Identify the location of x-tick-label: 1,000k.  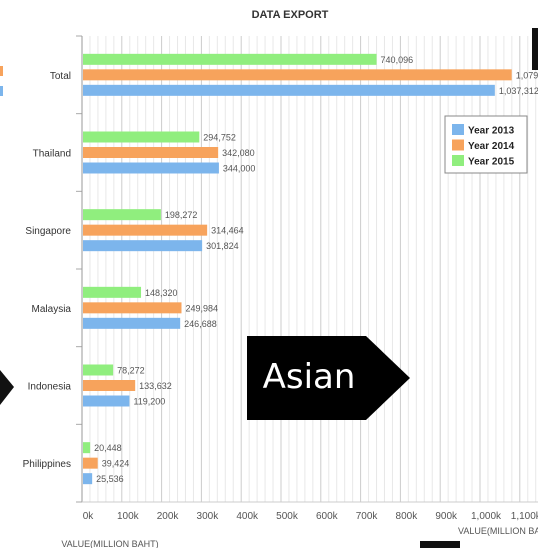
(486, 516).